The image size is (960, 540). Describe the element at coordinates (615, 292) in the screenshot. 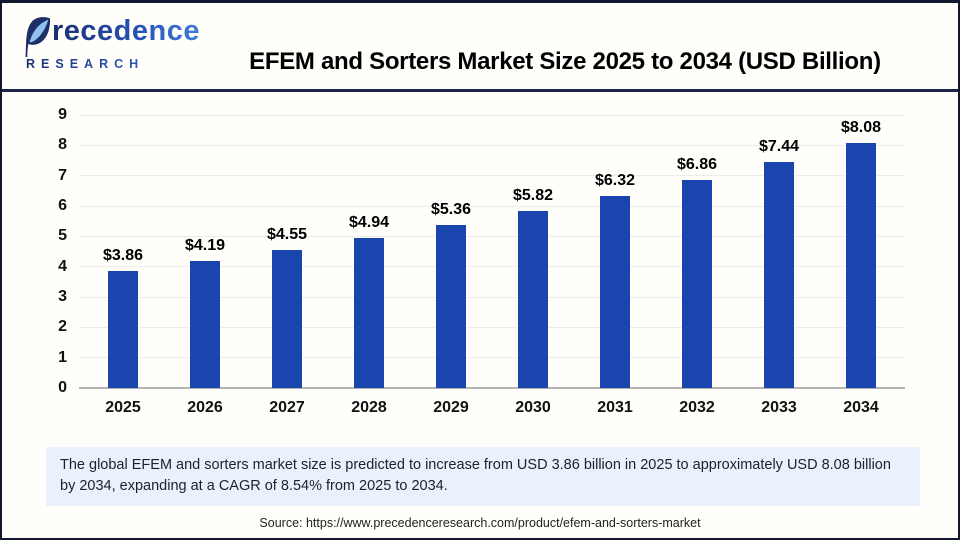

I see `bar-2031` at that location.